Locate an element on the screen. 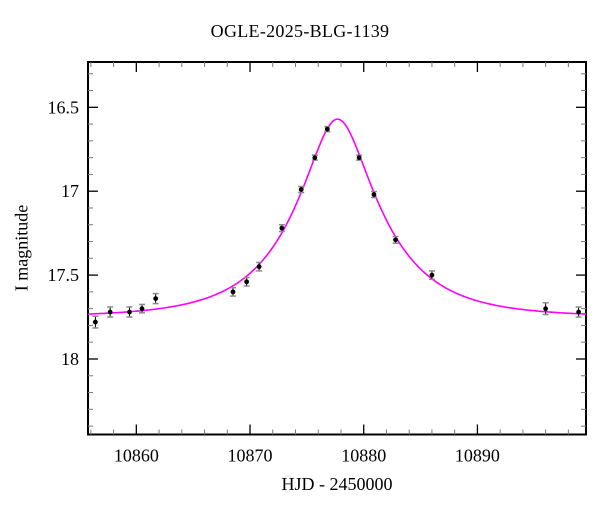 The width and height of the screenshot is (600, 512). x-tick-label: 10890 is located at coordinates (477, 456).